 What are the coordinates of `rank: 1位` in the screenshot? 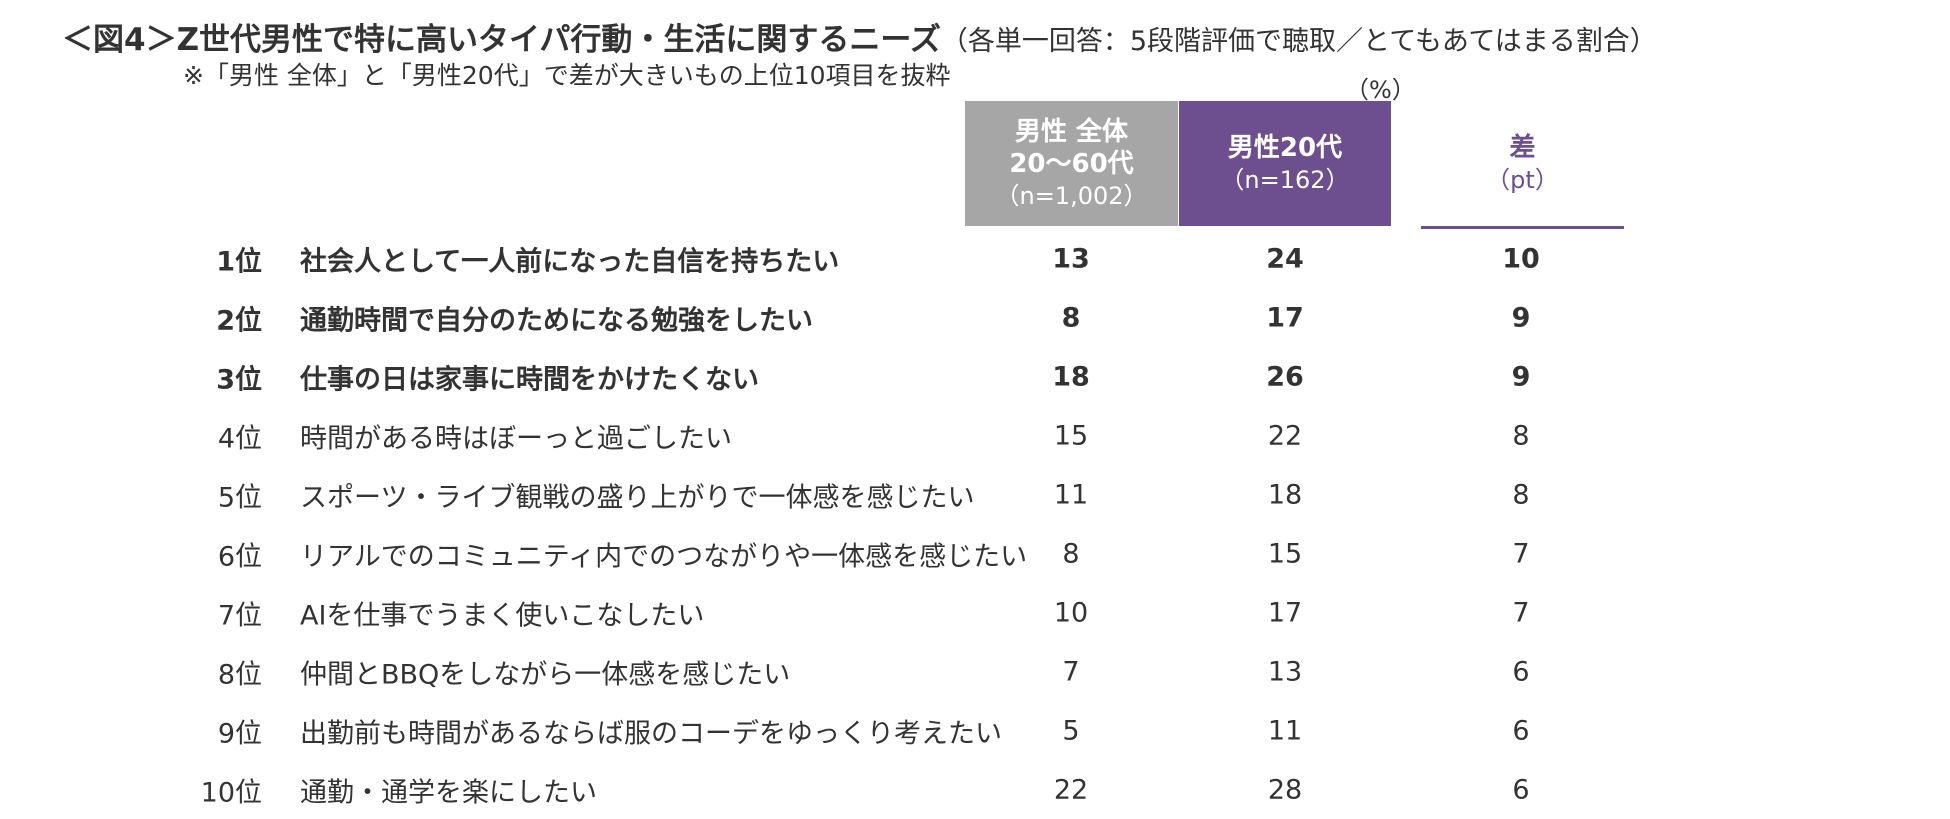 It's located at (239, 262).